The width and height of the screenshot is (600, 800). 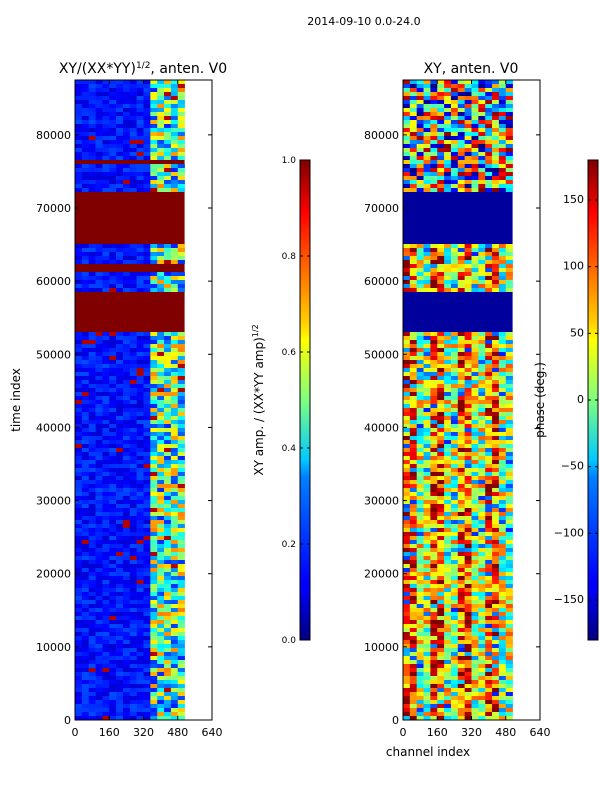 What do you see at coordinates (363, 21) in the screenshot?
I see `figure-suptitle: 2014-09-10 0.0-24.0` at bounding box center [363, 21].